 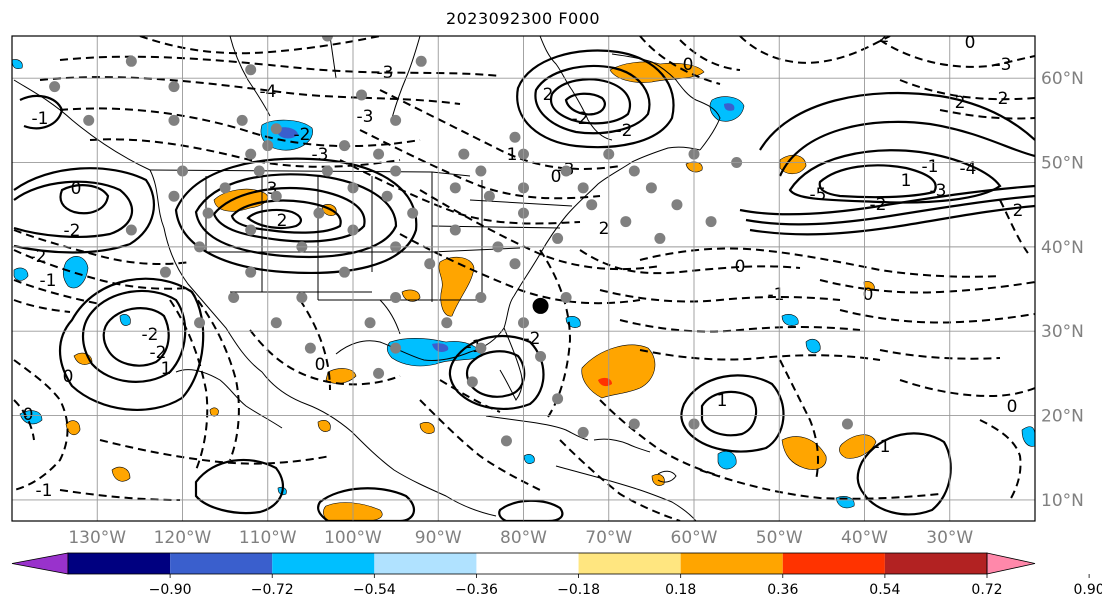 What do you see at coordinates (272, 590) in the screenshot?
I see `colorbar-tick-label: −0.72` at bounding box center [272, 590].